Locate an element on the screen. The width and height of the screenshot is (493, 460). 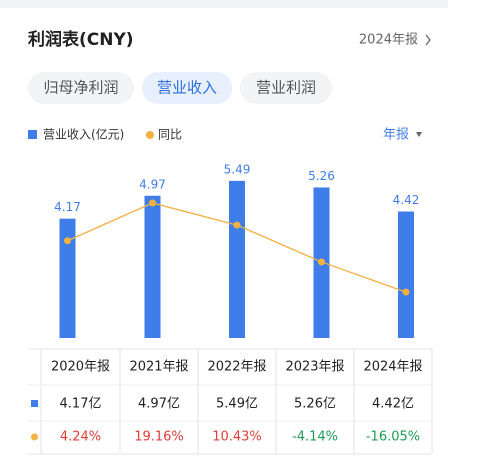
table-revenue: 5.49亿 is located at coordinates (237, 404).